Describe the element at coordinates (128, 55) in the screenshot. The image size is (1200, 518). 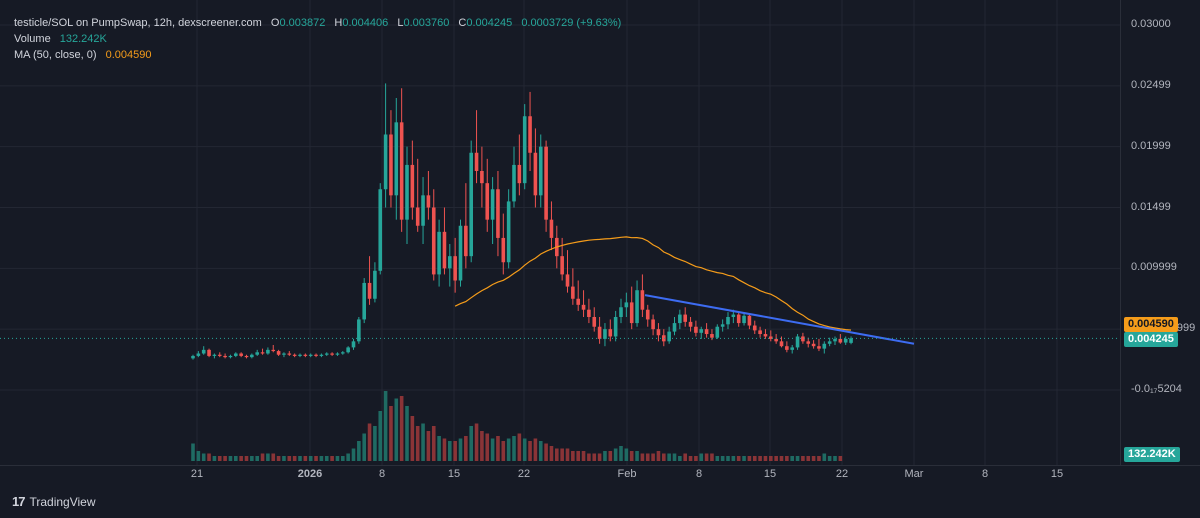
I see `legend-ma-value: 0.004590` at that location.